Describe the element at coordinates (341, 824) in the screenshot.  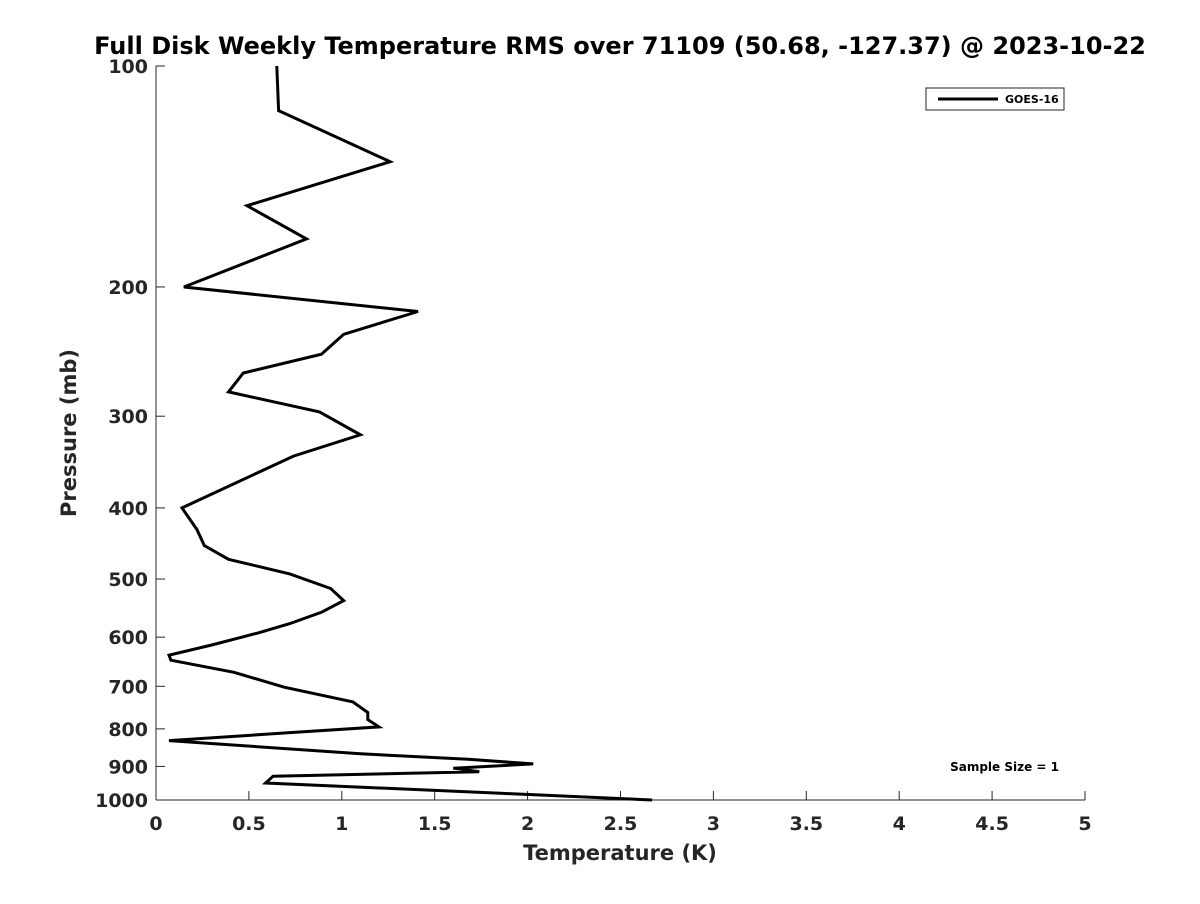
I see `x-tick-label: 1` at that location.